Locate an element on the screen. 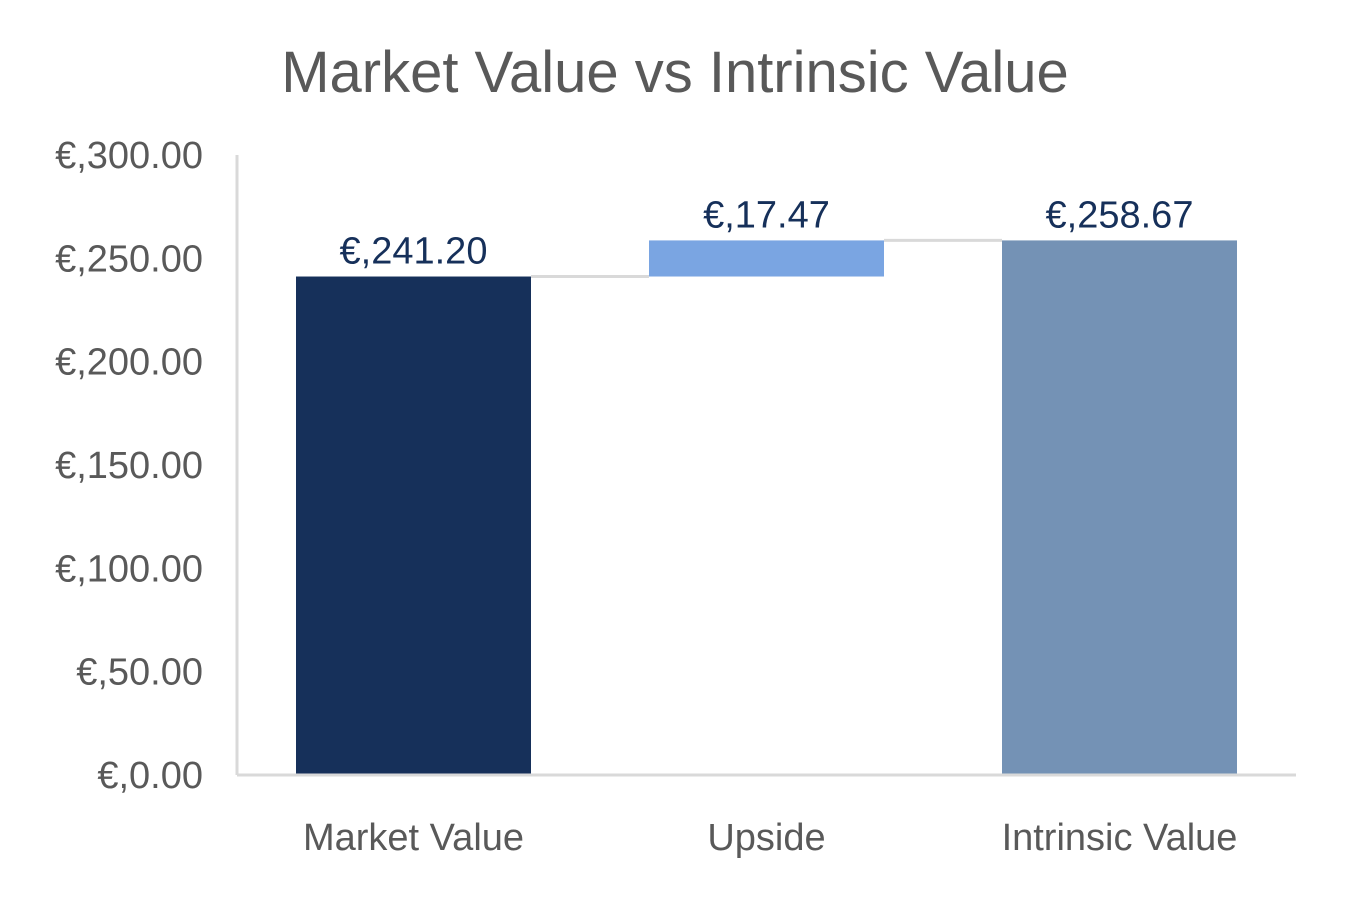  y-tick-label: €,150.00 is located at coordinates (129, 466).